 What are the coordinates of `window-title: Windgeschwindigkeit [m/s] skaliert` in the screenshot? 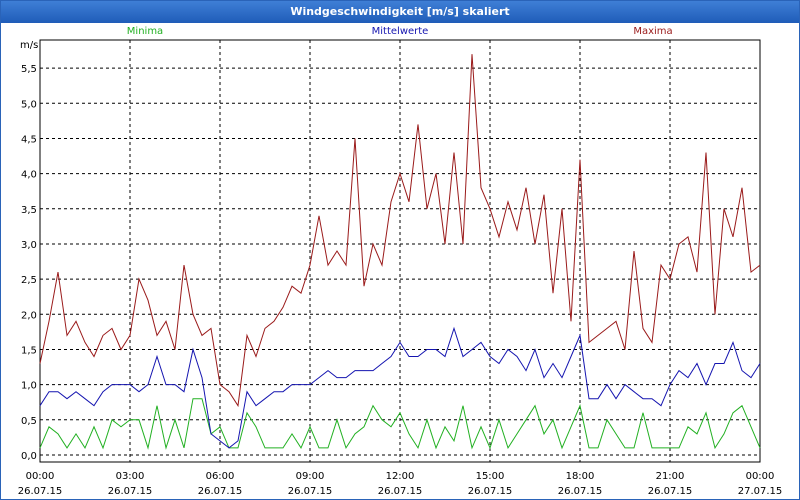 It's located at (400, 12).